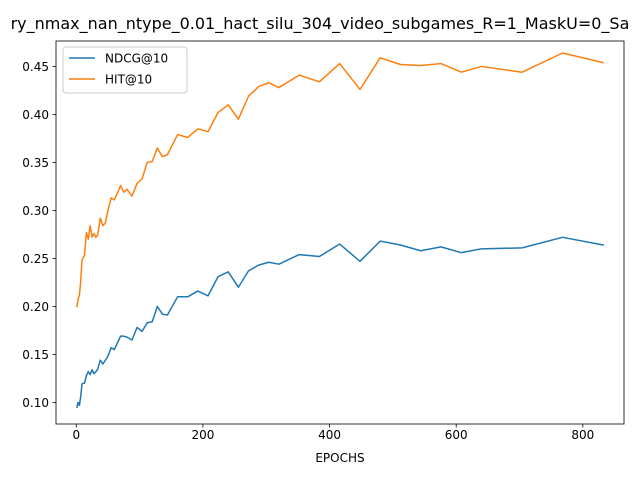 The height and width of the screenshot is (484, 640). Describe the element at coordinates (35, 307) in the screenshot. I see `y-tick-label: 0.20` at that location.